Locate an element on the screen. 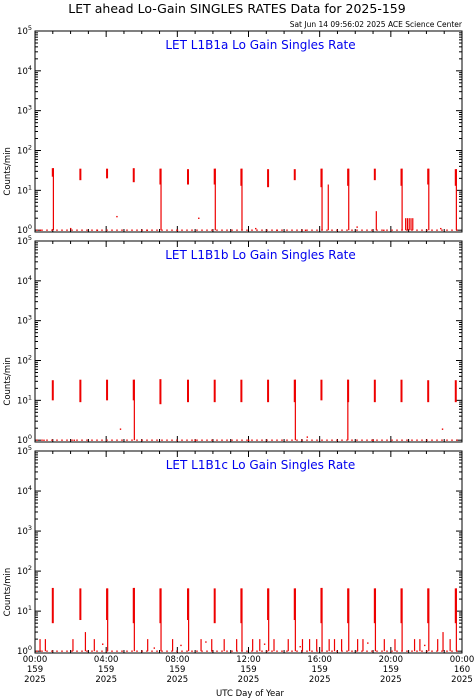  panel-title: LET L1B1a Lo Gain Singles Rate is located at coordinates (260, 45).